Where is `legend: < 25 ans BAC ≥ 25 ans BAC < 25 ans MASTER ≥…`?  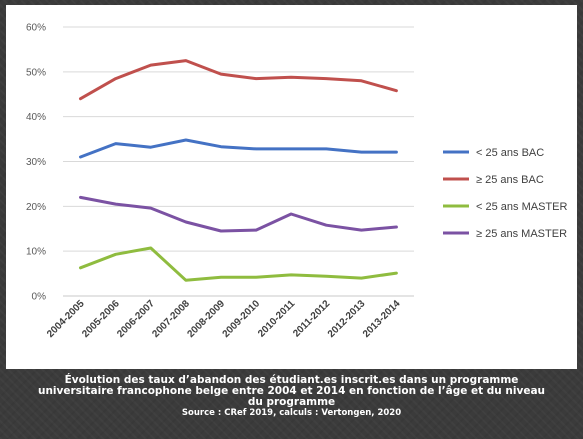
legend: < 25 ans BAC ≥ 25 ans BAC < 25 ans MASTER ≥… is located at coordinates (505, 193).